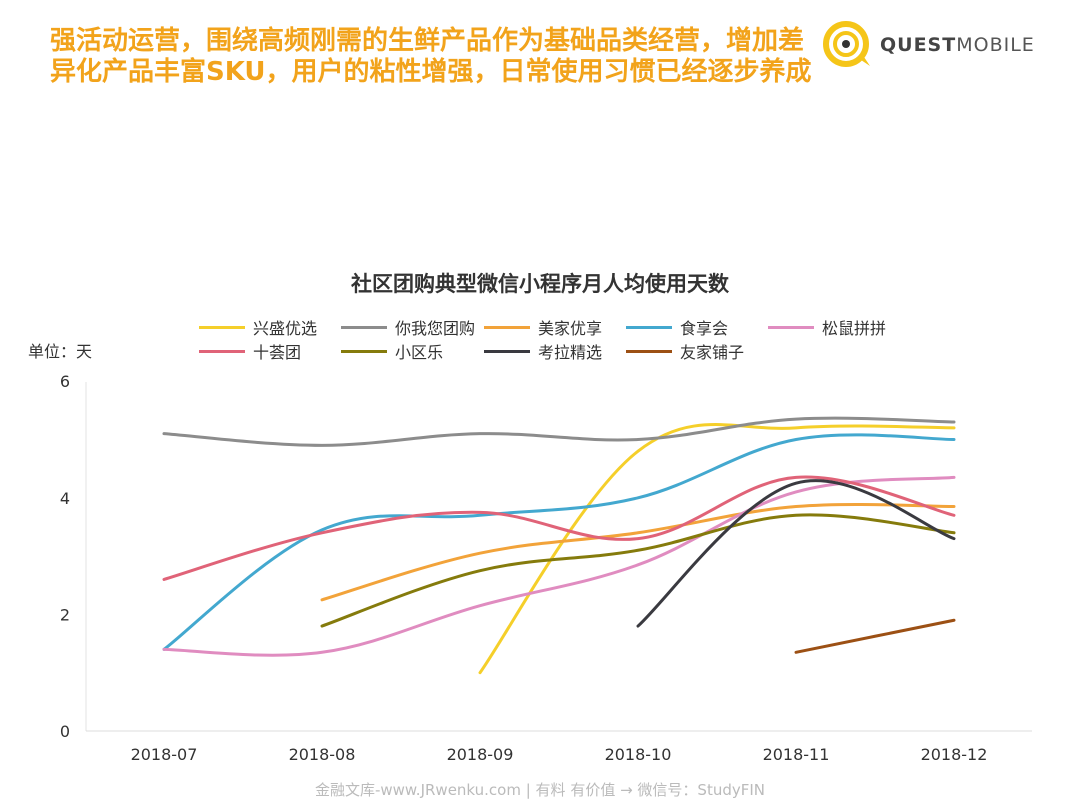 The image size is (1080, 810). I want to click on x-tick-label: 2018-11, so click(796, 754).